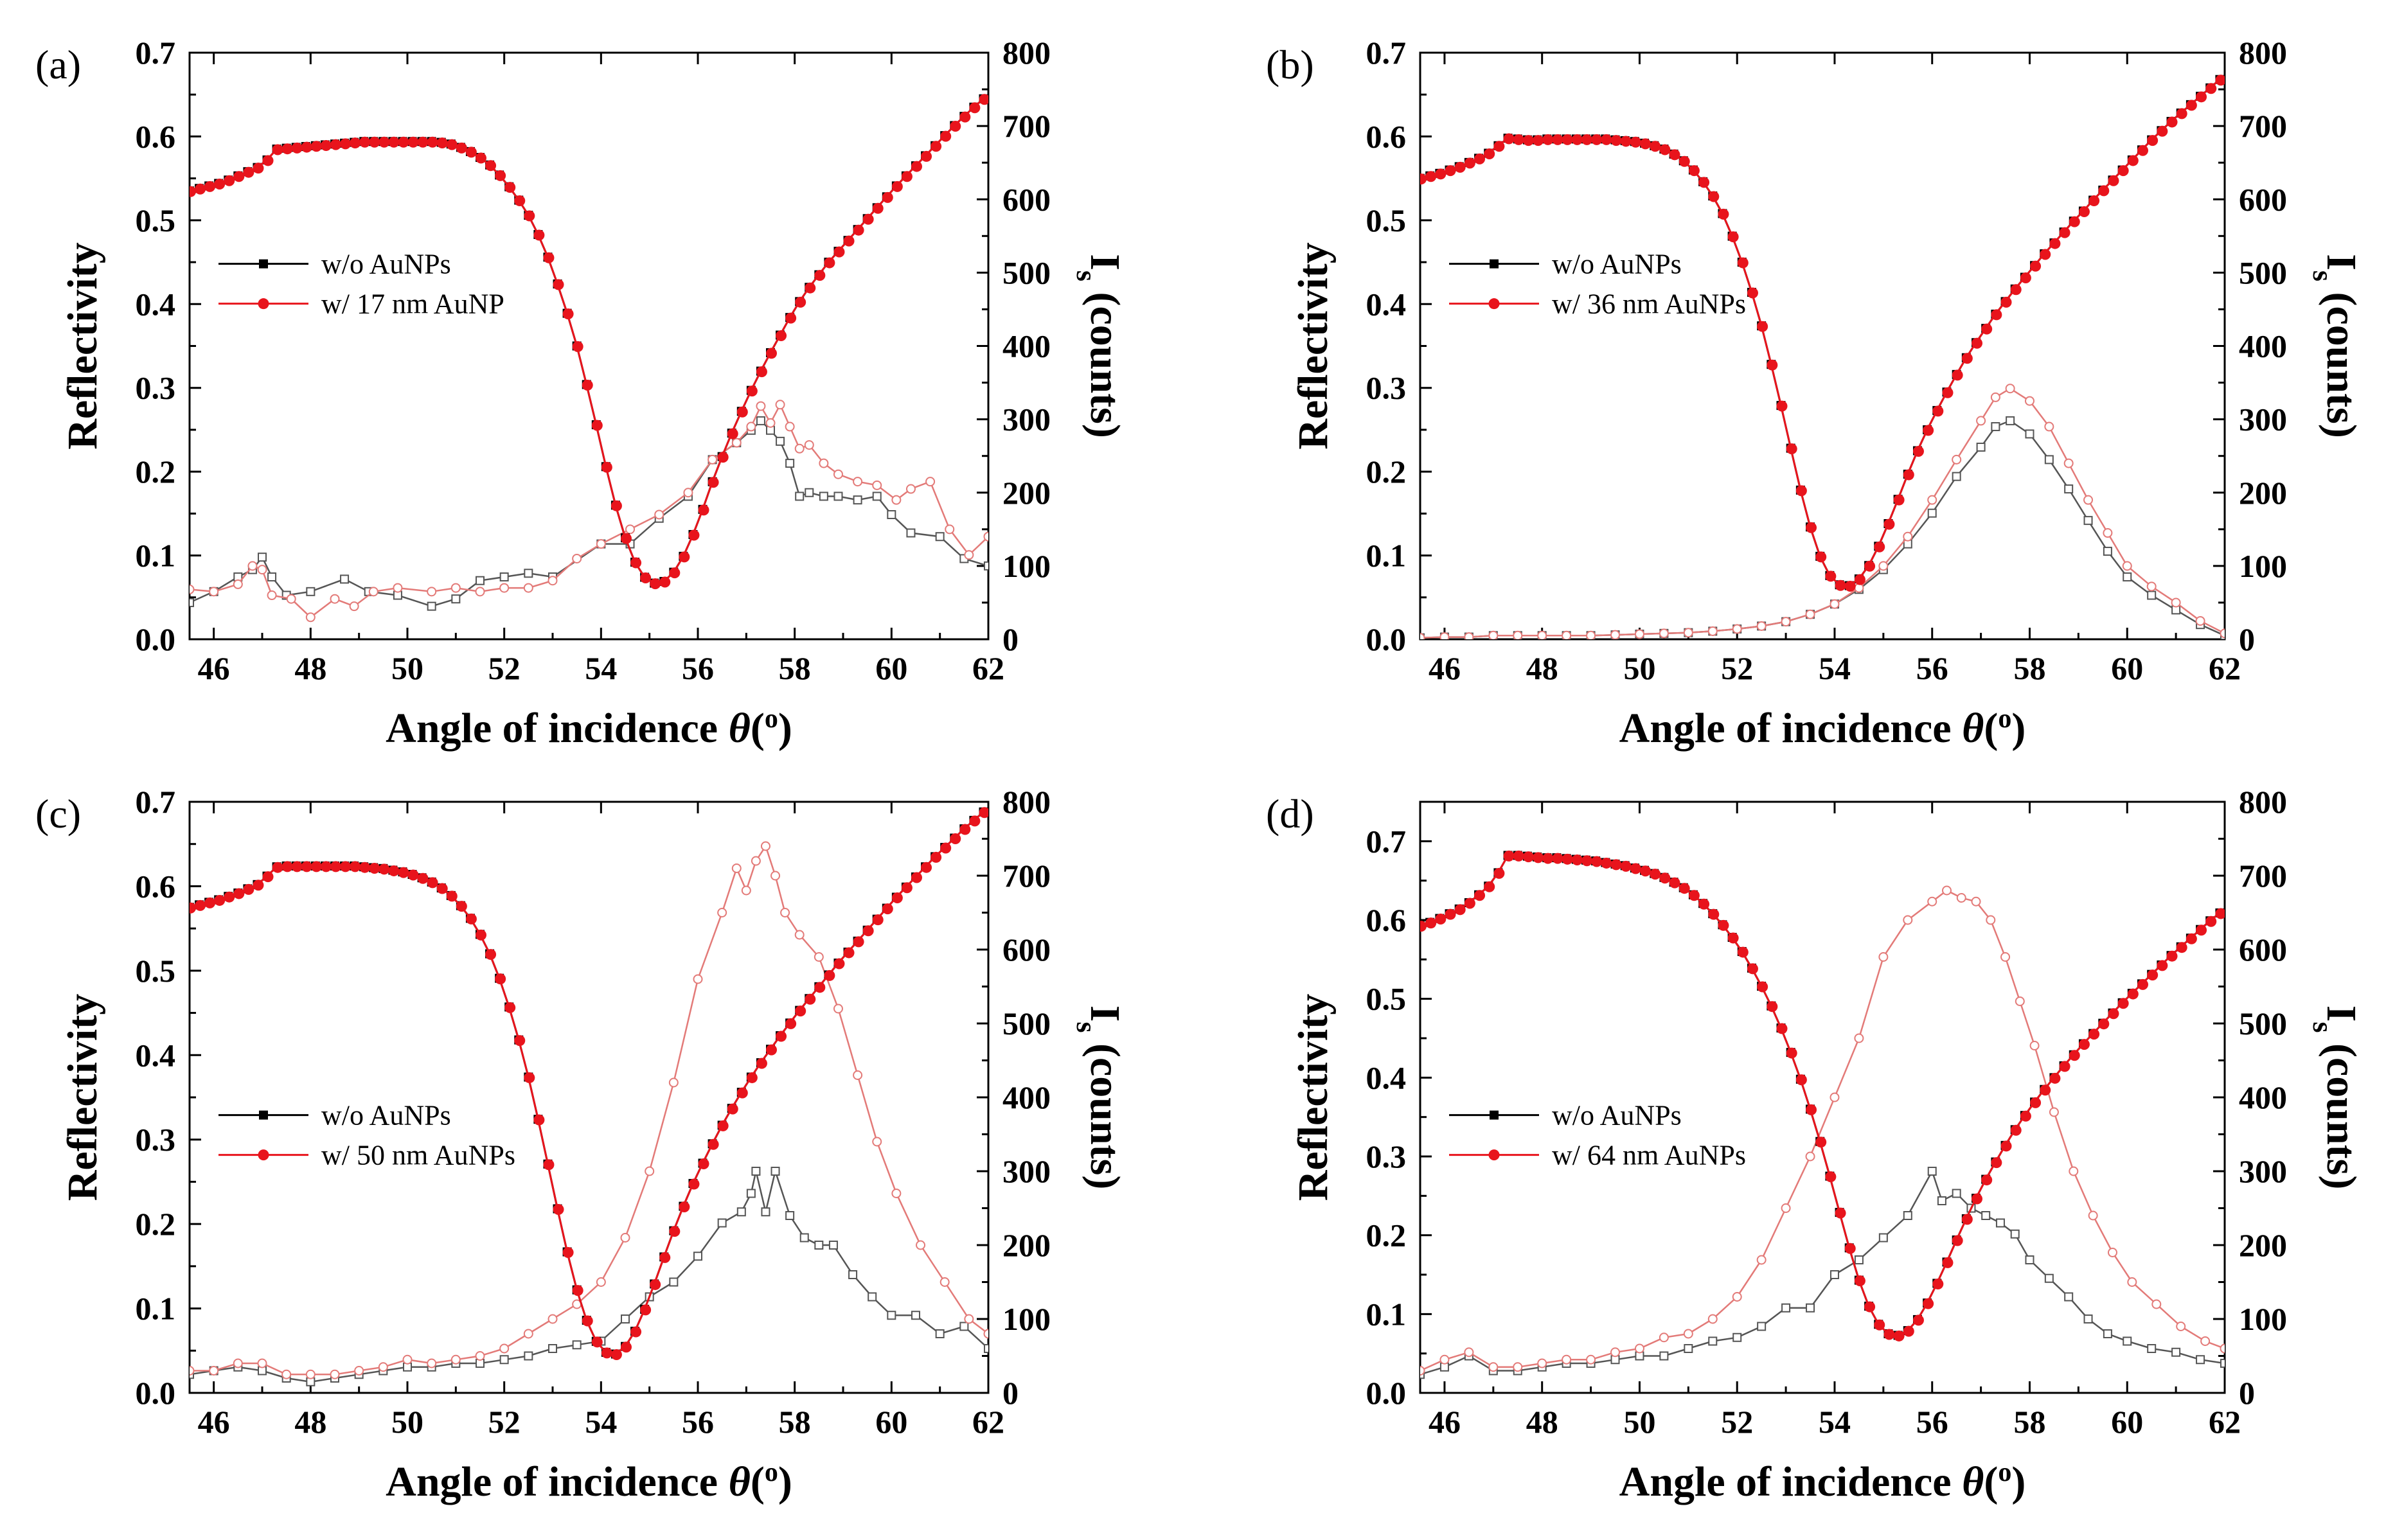 This screenshot has height=1540, width=2386. What do you see at coordinates (1026, 53) in the screenshot?
I see `y-right-tick-label: 800` at bounding box center [1026, 53].